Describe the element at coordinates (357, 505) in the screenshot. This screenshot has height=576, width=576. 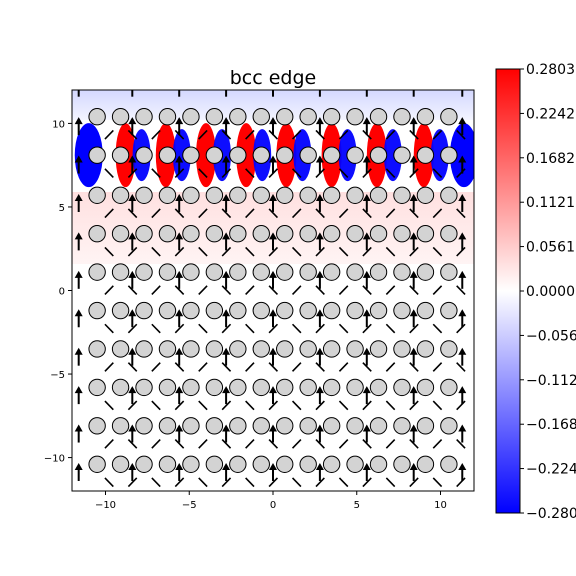
I see `x-tick-label: 5` at that location.